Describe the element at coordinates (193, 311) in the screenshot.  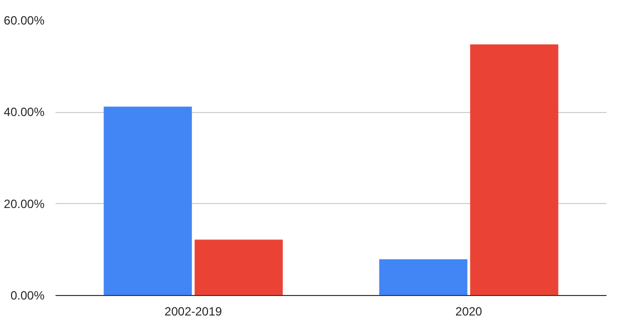
I see `x-tick-label: 2002-2019` at that location.